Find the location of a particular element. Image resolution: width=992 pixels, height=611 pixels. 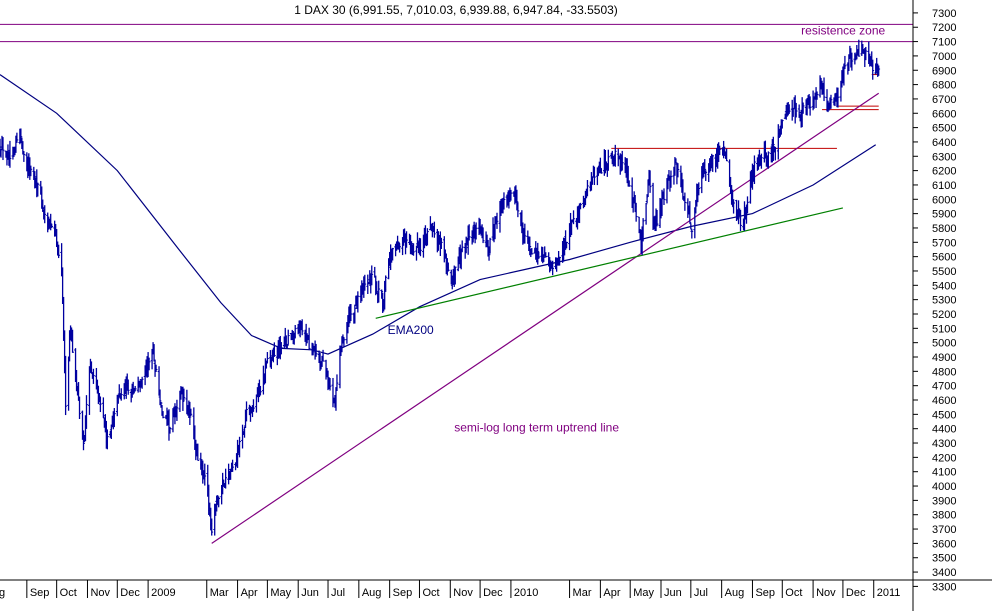

y-tick-label: 5700 is located at coordinates (944, 243).